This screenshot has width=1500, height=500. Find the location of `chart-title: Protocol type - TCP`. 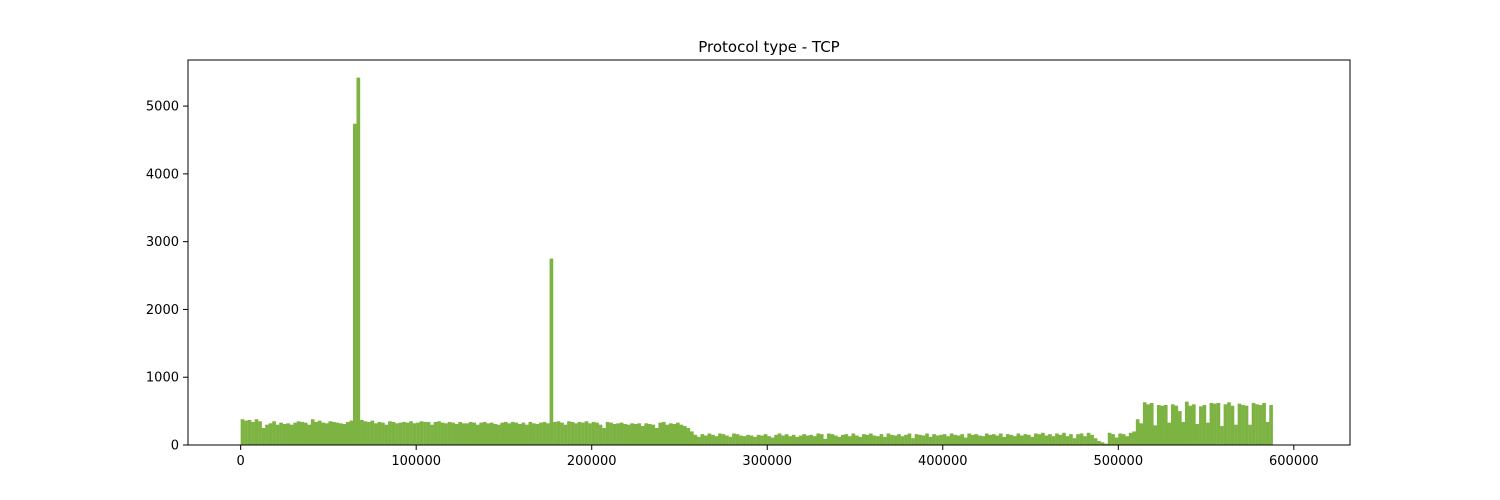

chart-title: Protocol type - TCP is located at coordinates (768, 47).